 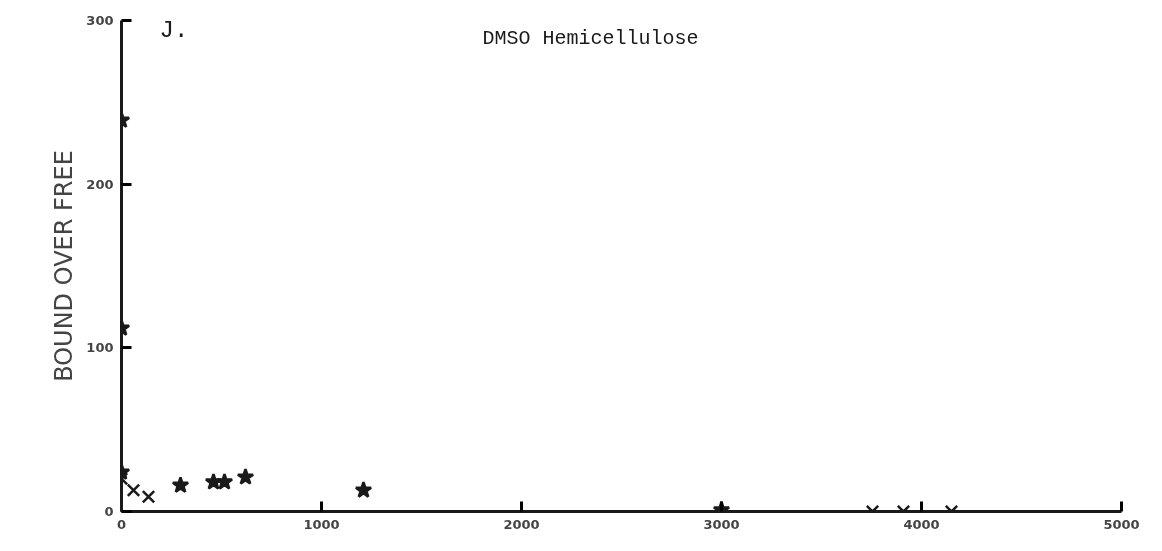 I want to click on x-tick-label: 3000, so click(x=721, y=524).